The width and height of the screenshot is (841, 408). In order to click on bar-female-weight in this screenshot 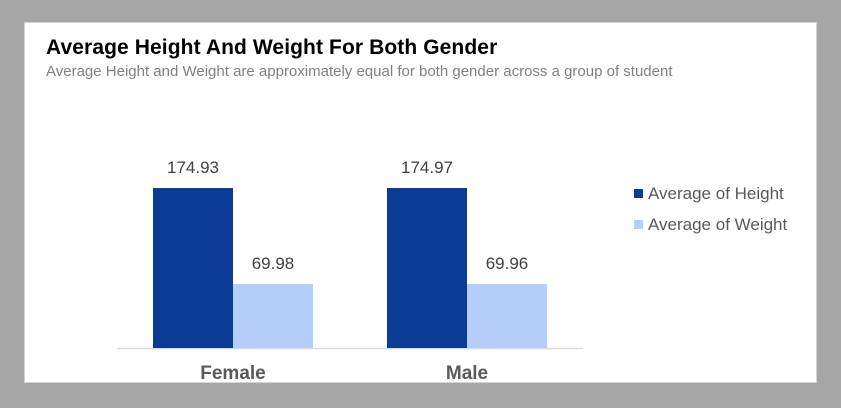, I will do `click(273, 316)`.